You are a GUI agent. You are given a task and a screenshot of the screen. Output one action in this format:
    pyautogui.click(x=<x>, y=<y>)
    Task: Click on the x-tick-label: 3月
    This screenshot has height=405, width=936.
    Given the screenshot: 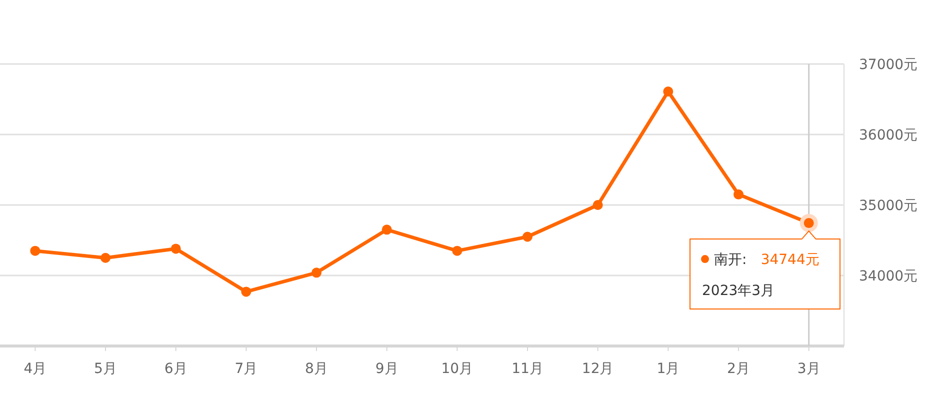 What is the action you would take?
    pyautogui.click(x=808, y=369)
    